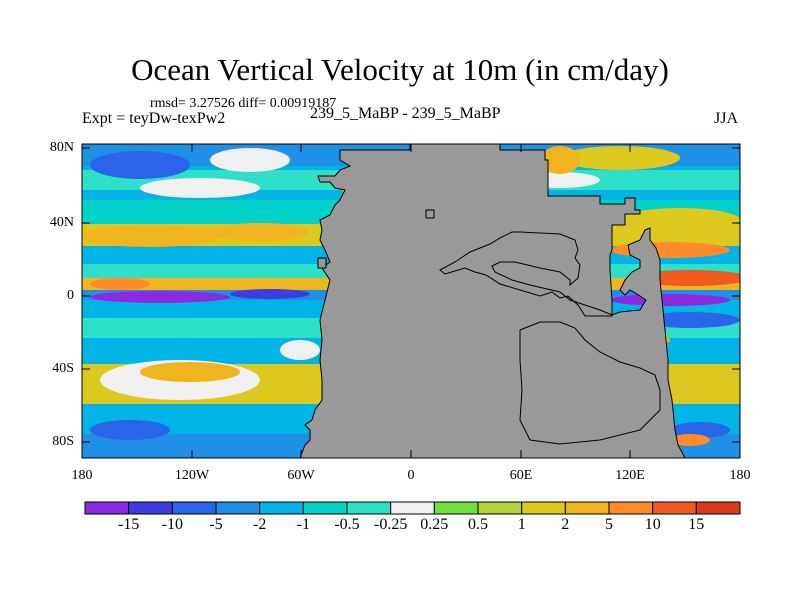 The image size is (800, 600). What do you see at coordinates (61, 222) in the screenshot?
I see `lat-label-40n: 40N` at bounding box center [61, 222].